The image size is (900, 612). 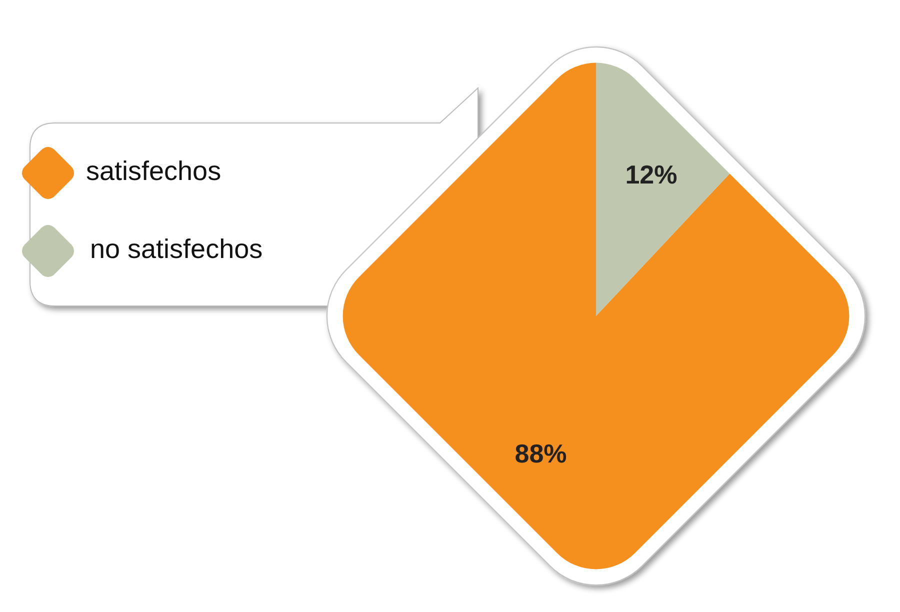 What do you see at coordinates (176, 249) in the screenshot?
I see `legend-label: no satisfechos` at bounding box center [176, 249].